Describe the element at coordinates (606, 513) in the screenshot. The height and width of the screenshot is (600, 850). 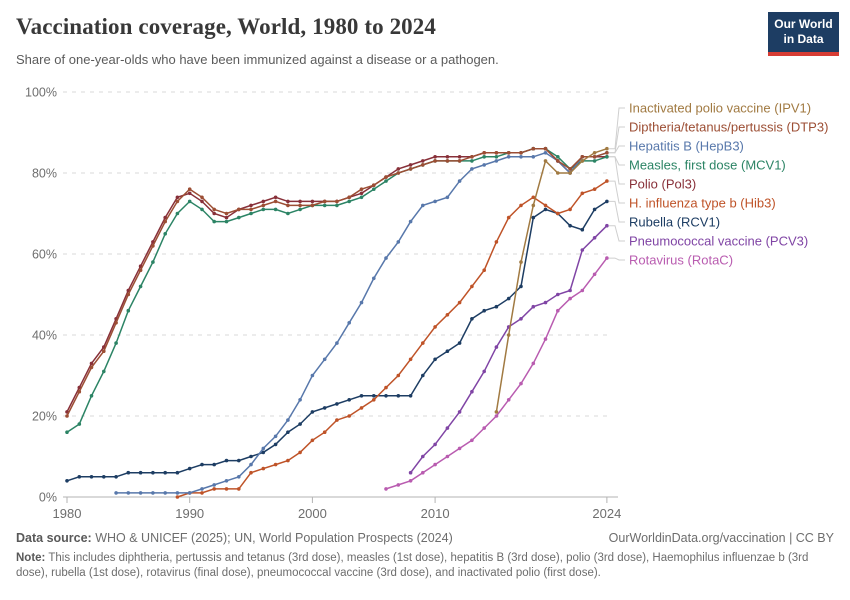
I see `x-axis-tick-label: 2024` at that location.